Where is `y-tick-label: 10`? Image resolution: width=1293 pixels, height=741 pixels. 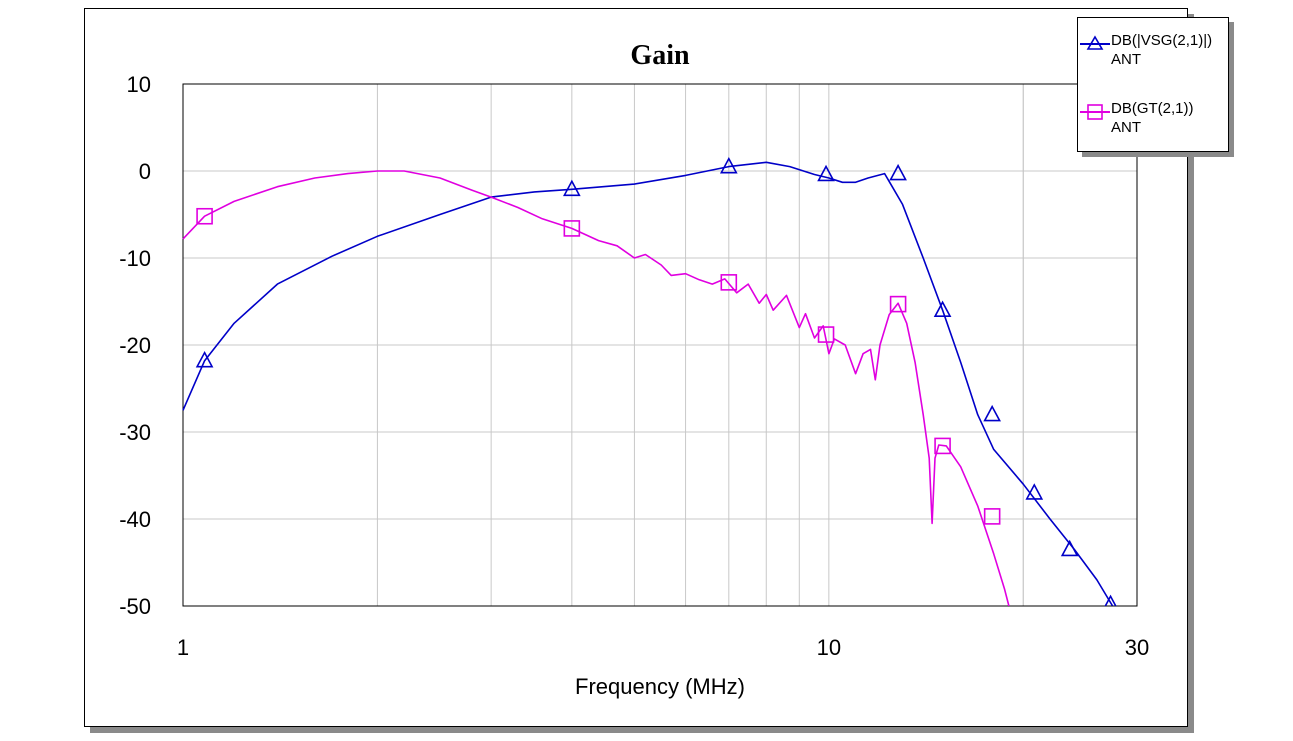 y-tick-label: 10 is located at coordinates (139, 84).